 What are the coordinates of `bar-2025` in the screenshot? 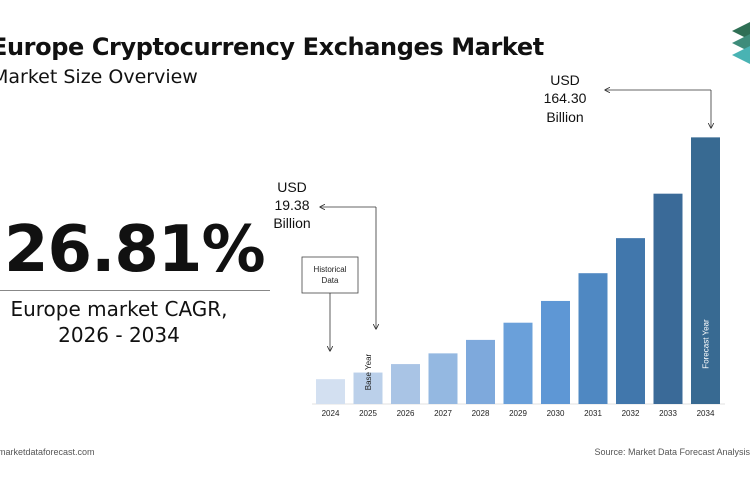 It's located at (368, 388).